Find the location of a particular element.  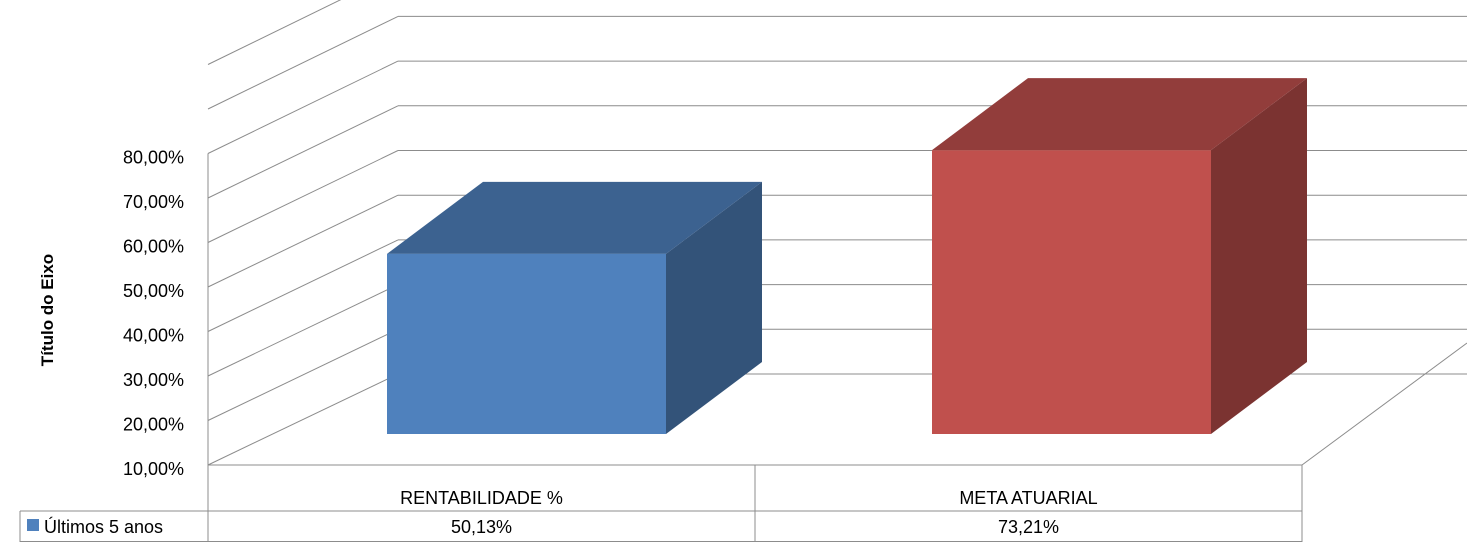

y-tick-label: 10,00% is located at coordinates (153, 469).